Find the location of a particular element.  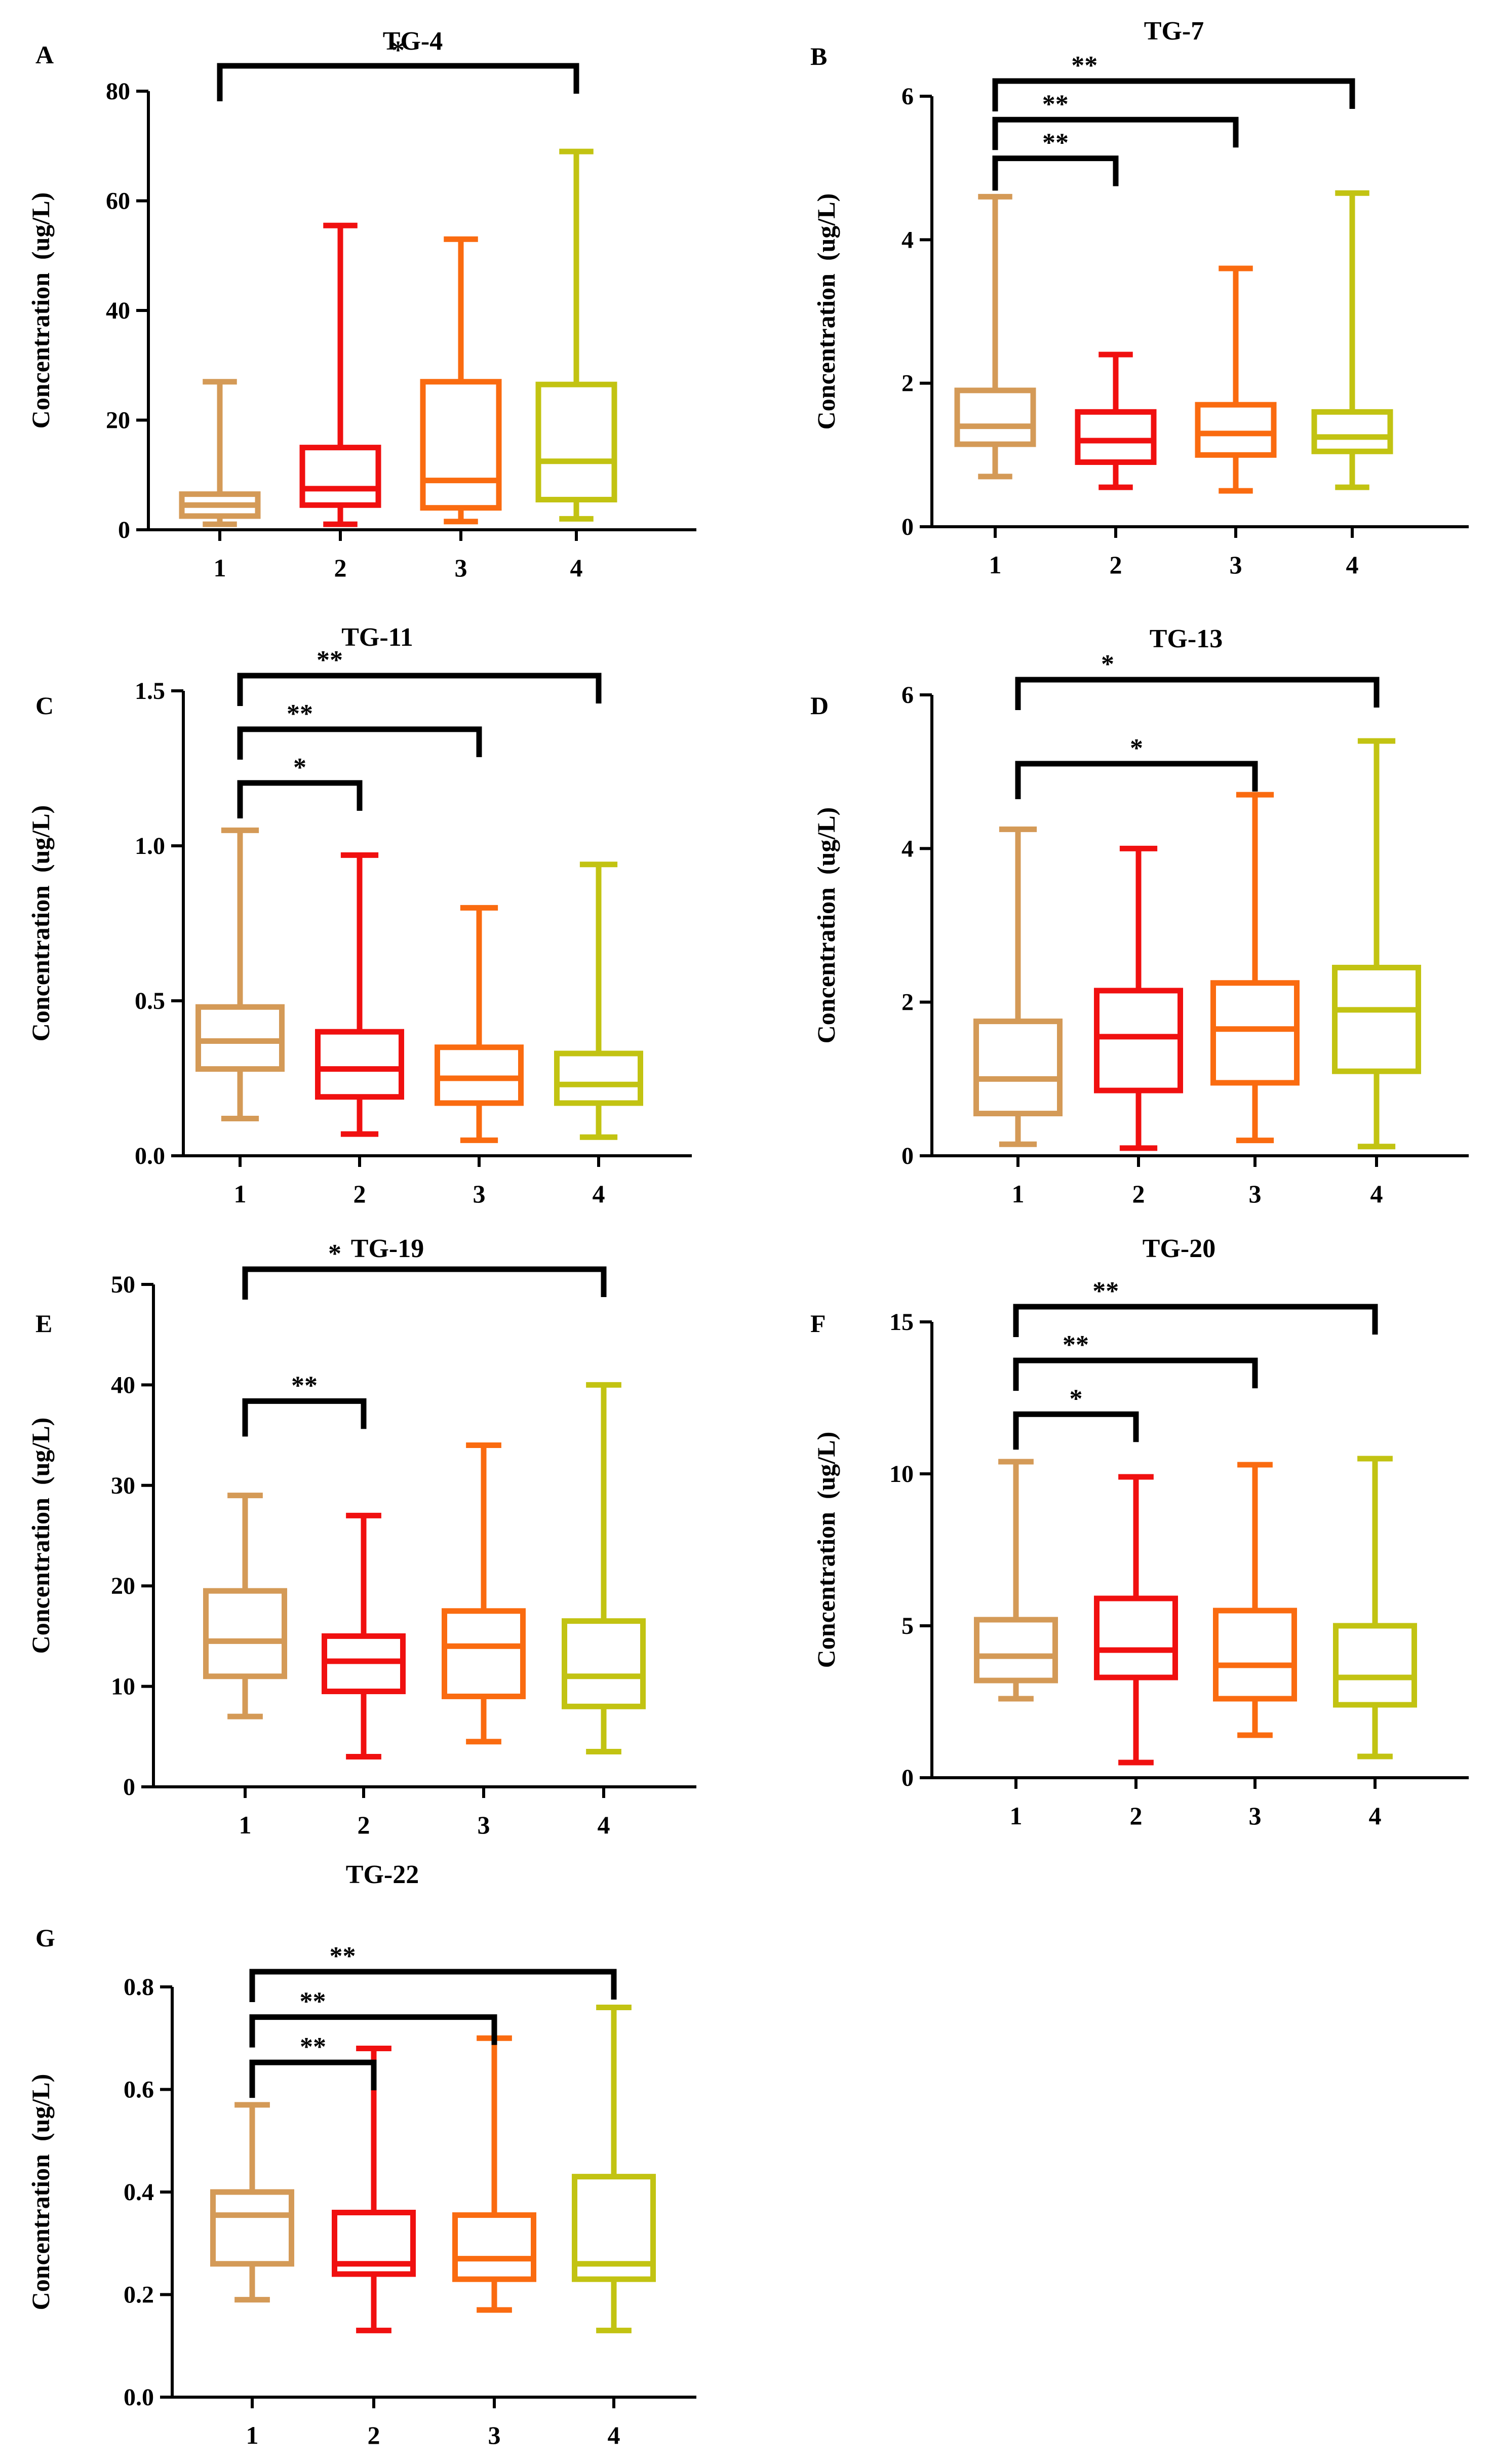

chart-title: TG-7 is located at coordinates (1174, 31).